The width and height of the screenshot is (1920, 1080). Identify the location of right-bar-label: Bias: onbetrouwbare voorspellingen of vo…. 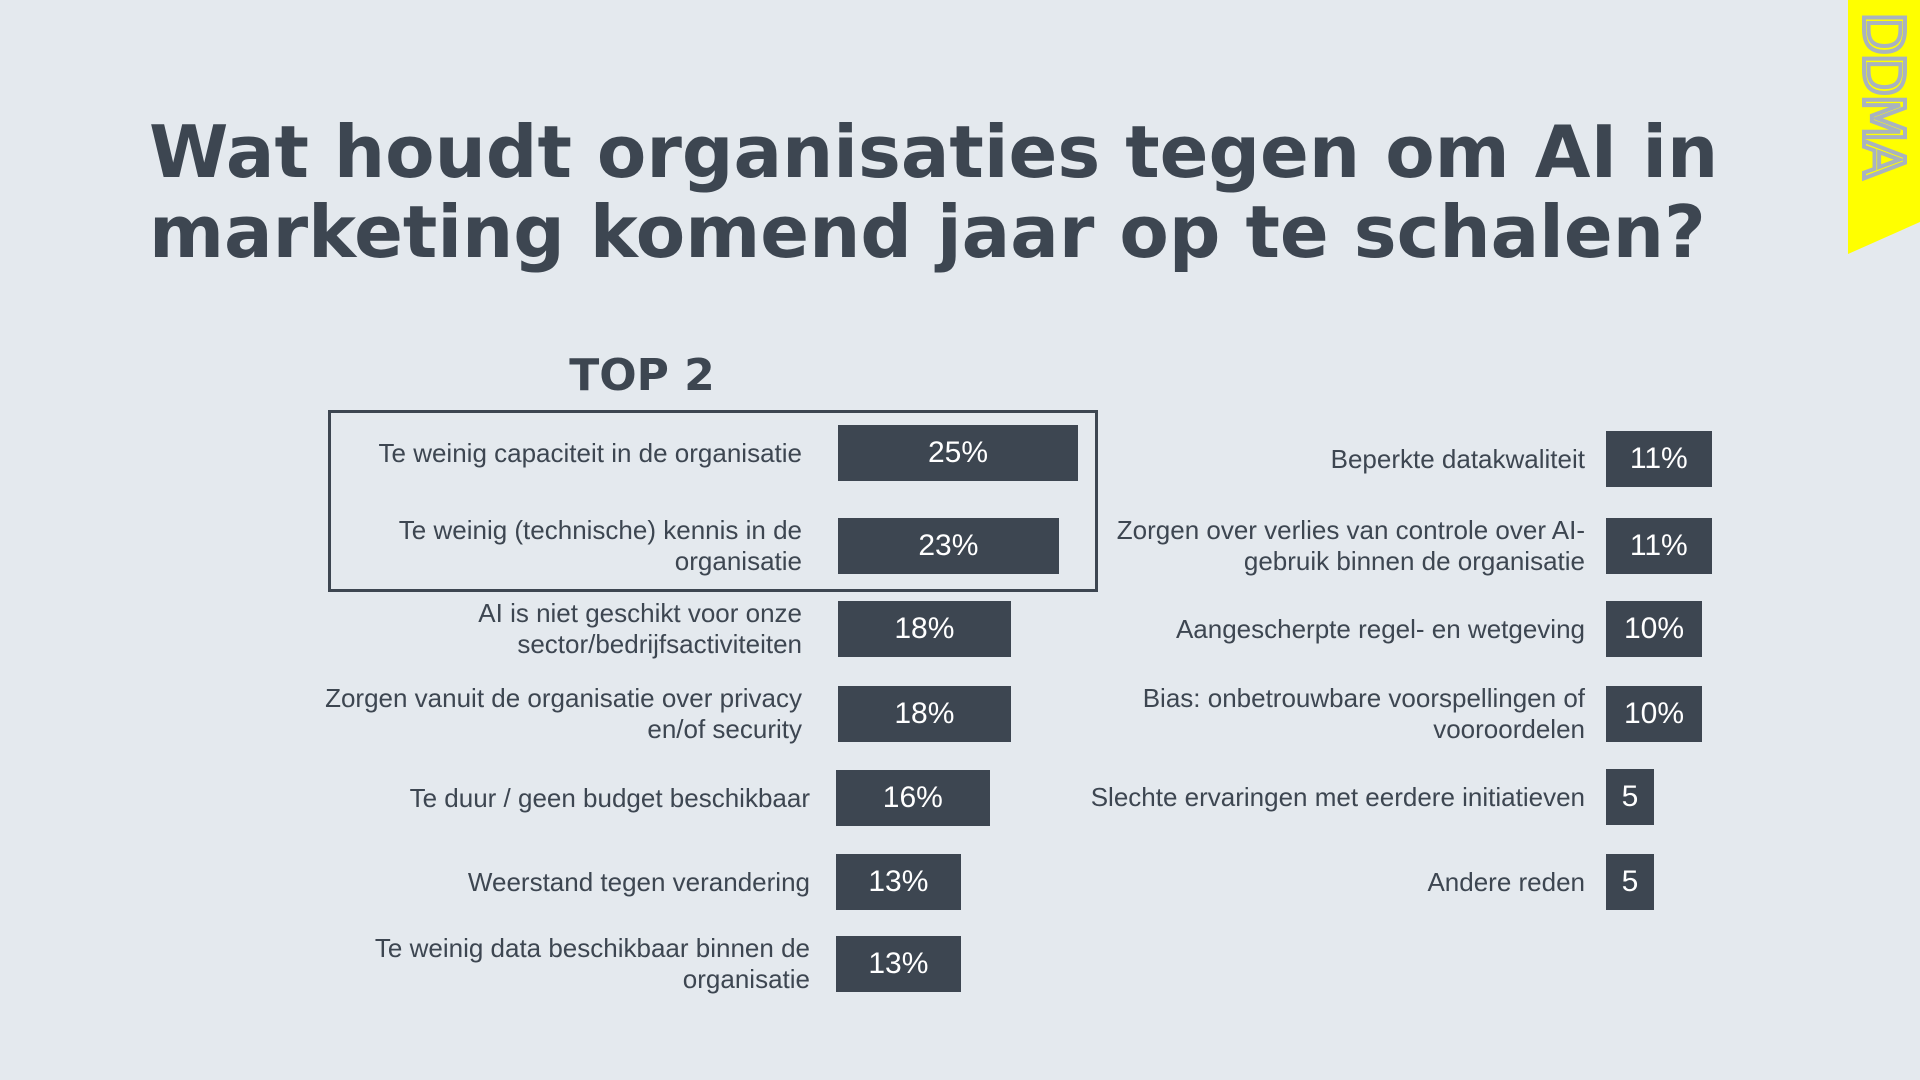
(1363, 713).